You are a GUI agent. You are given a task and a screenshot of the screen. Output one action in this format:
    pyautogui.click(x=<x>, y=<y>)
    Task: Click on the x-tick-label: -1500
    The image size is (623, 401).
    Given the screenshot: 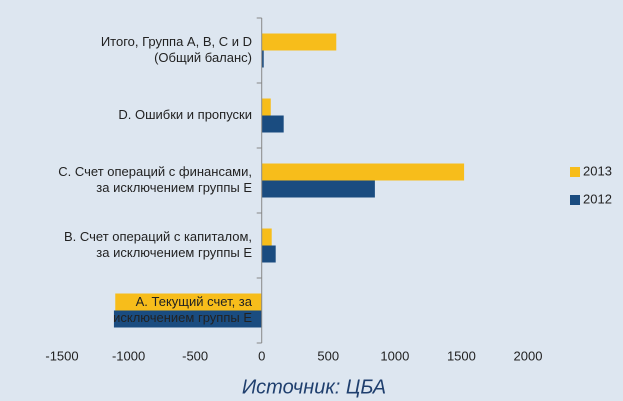 What is the action you would take?
    pyautogui.click(x=61, y=355)
    